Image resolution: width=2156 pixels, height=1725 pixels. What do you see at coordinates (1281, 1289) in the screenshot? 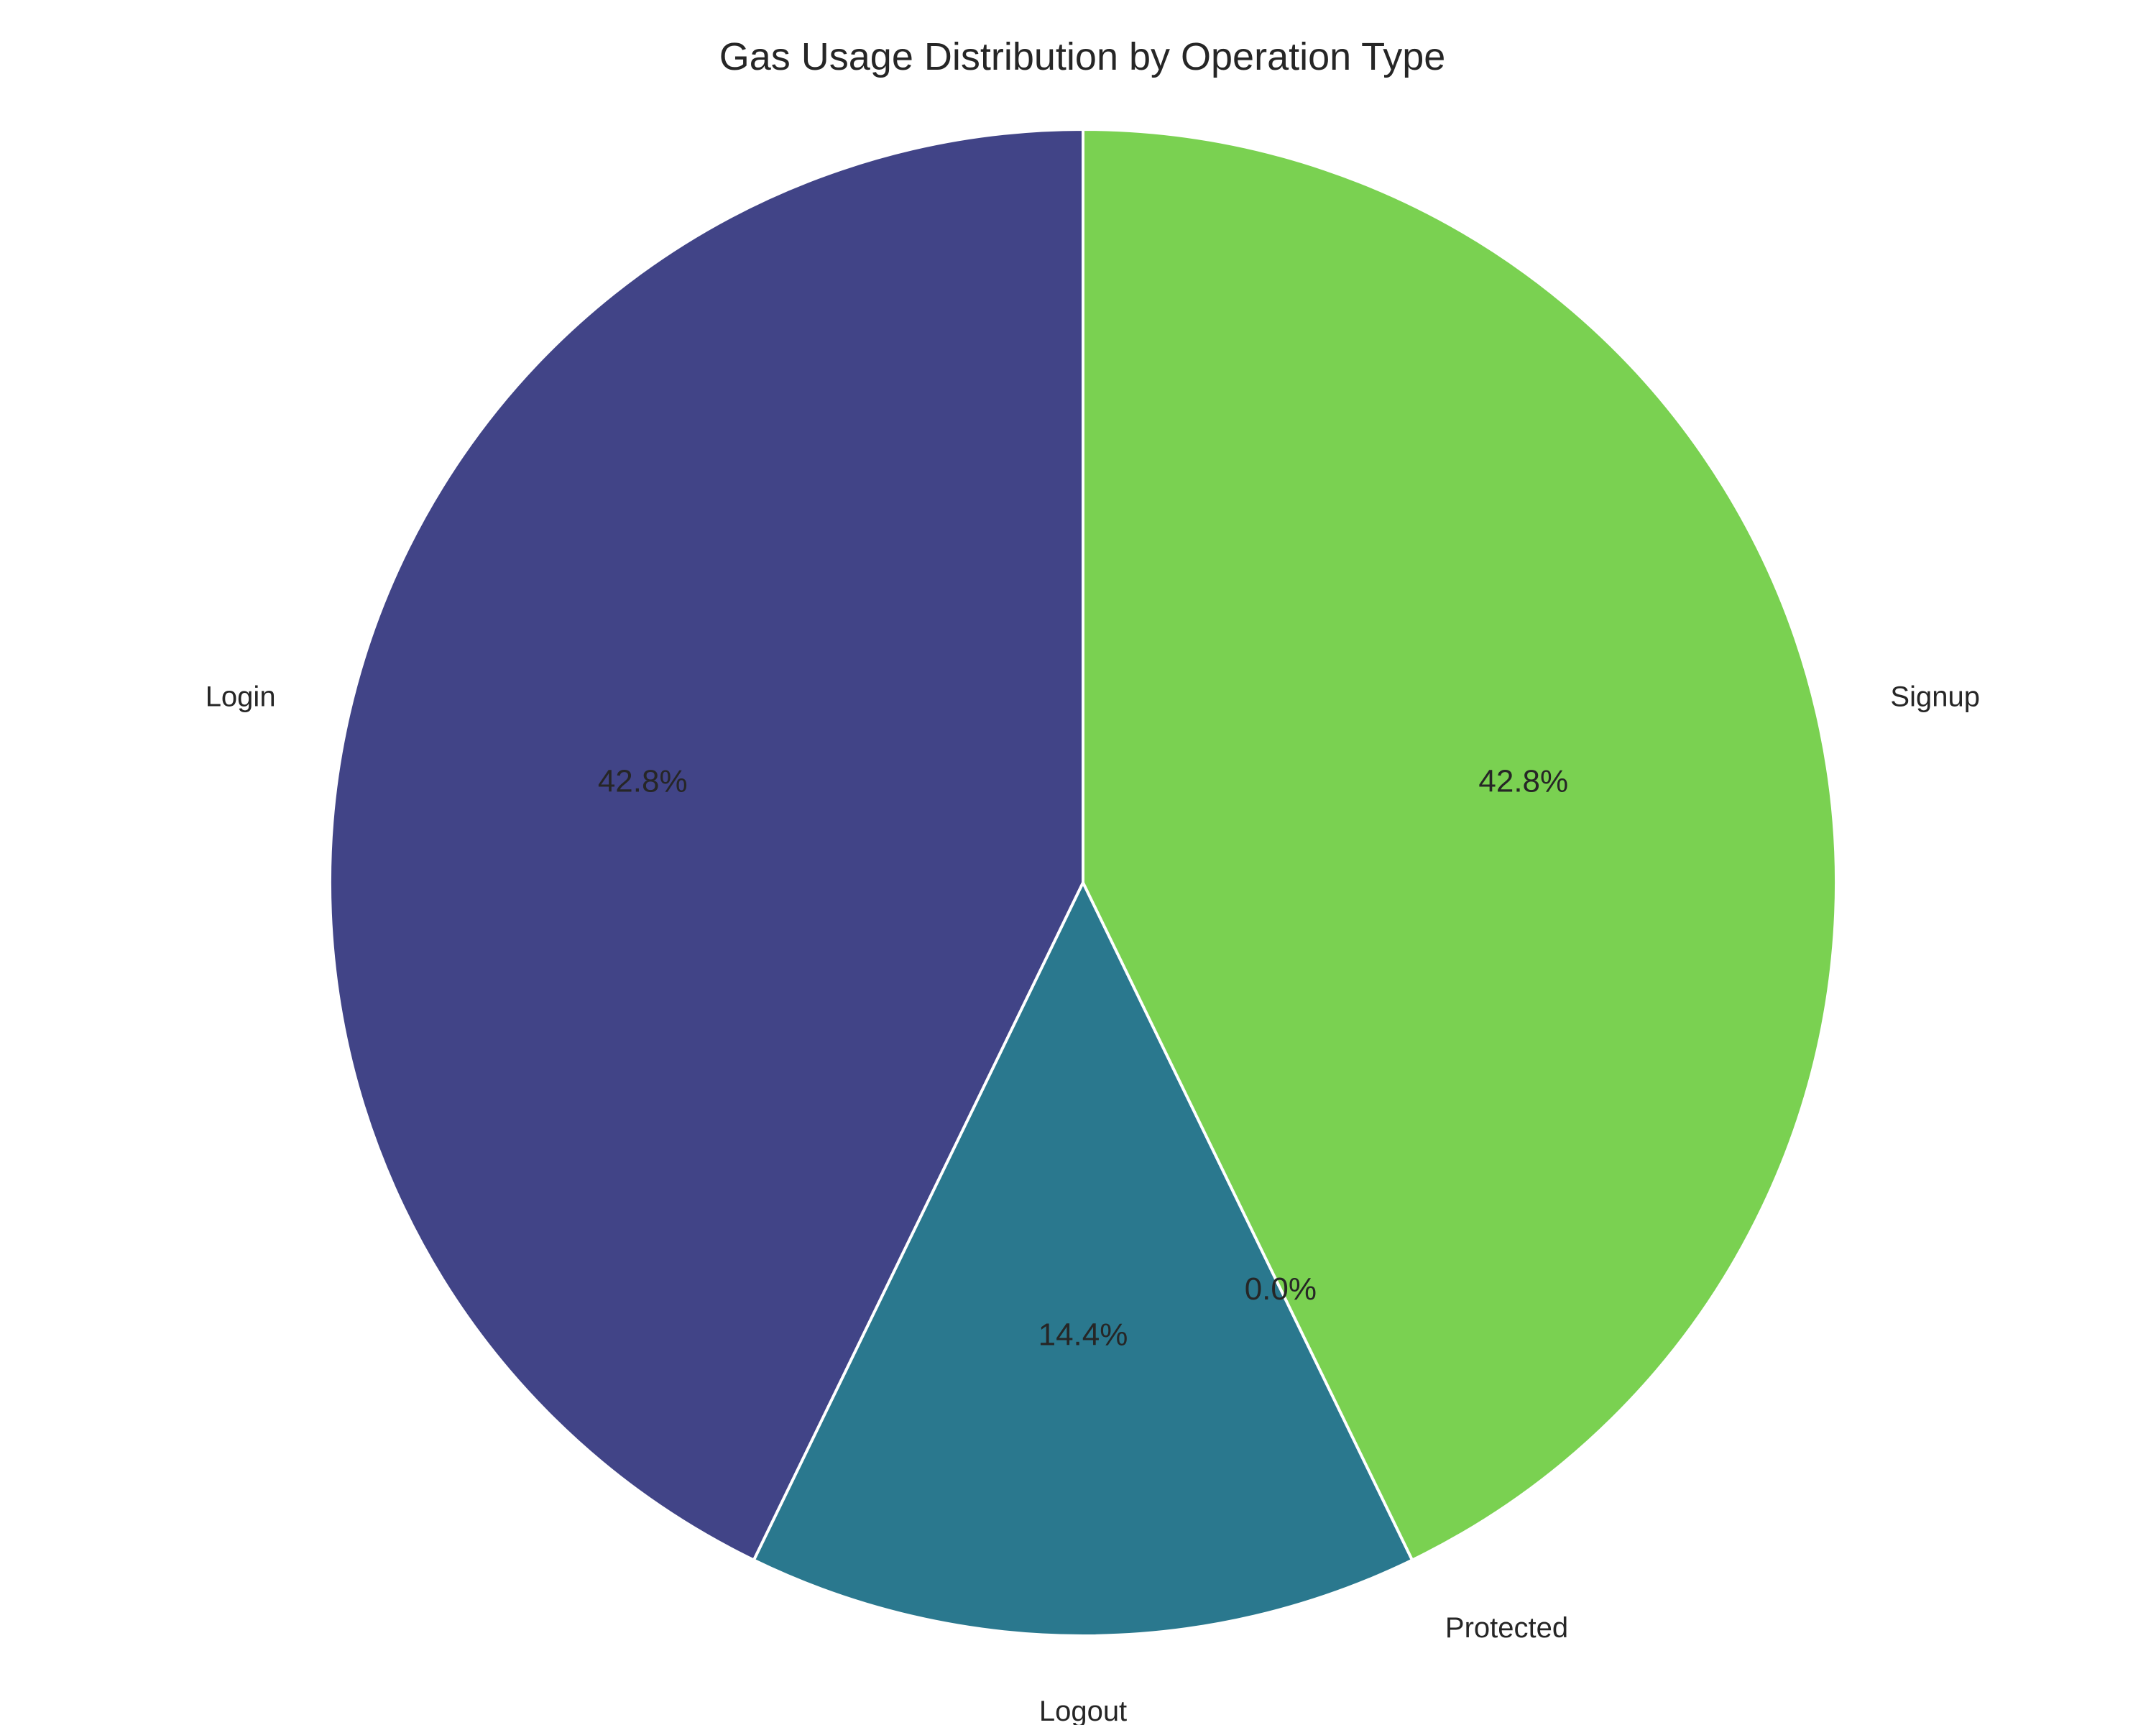
I see `pct-label-protected: 0.0%` at bounding box center [1281, 1289].